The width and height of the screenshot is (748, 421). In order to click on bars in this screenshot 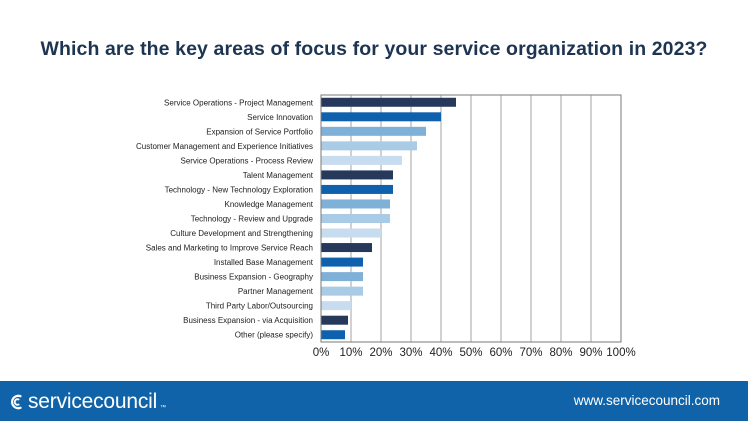, I will do `click(388, 218)`.